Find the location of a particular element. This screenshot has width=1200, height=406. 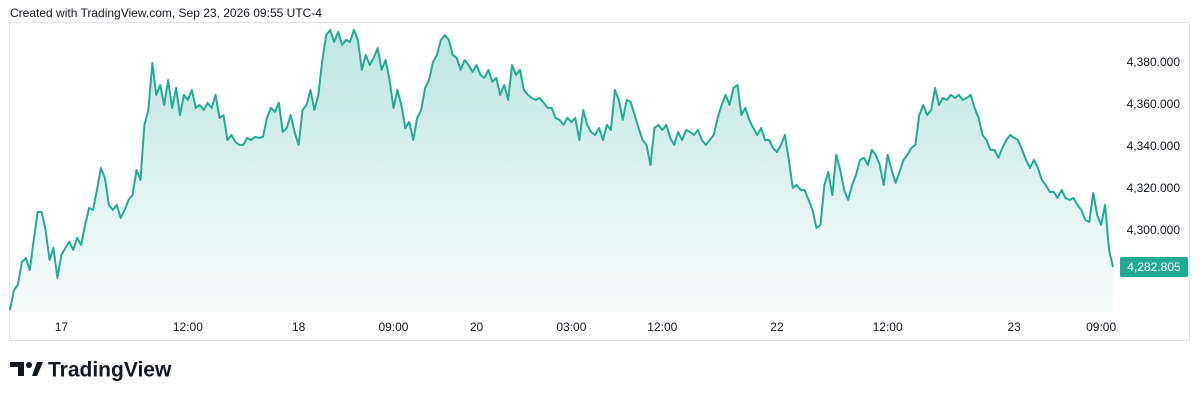

logo-text: TradingView is located at coordinates (110, 370).